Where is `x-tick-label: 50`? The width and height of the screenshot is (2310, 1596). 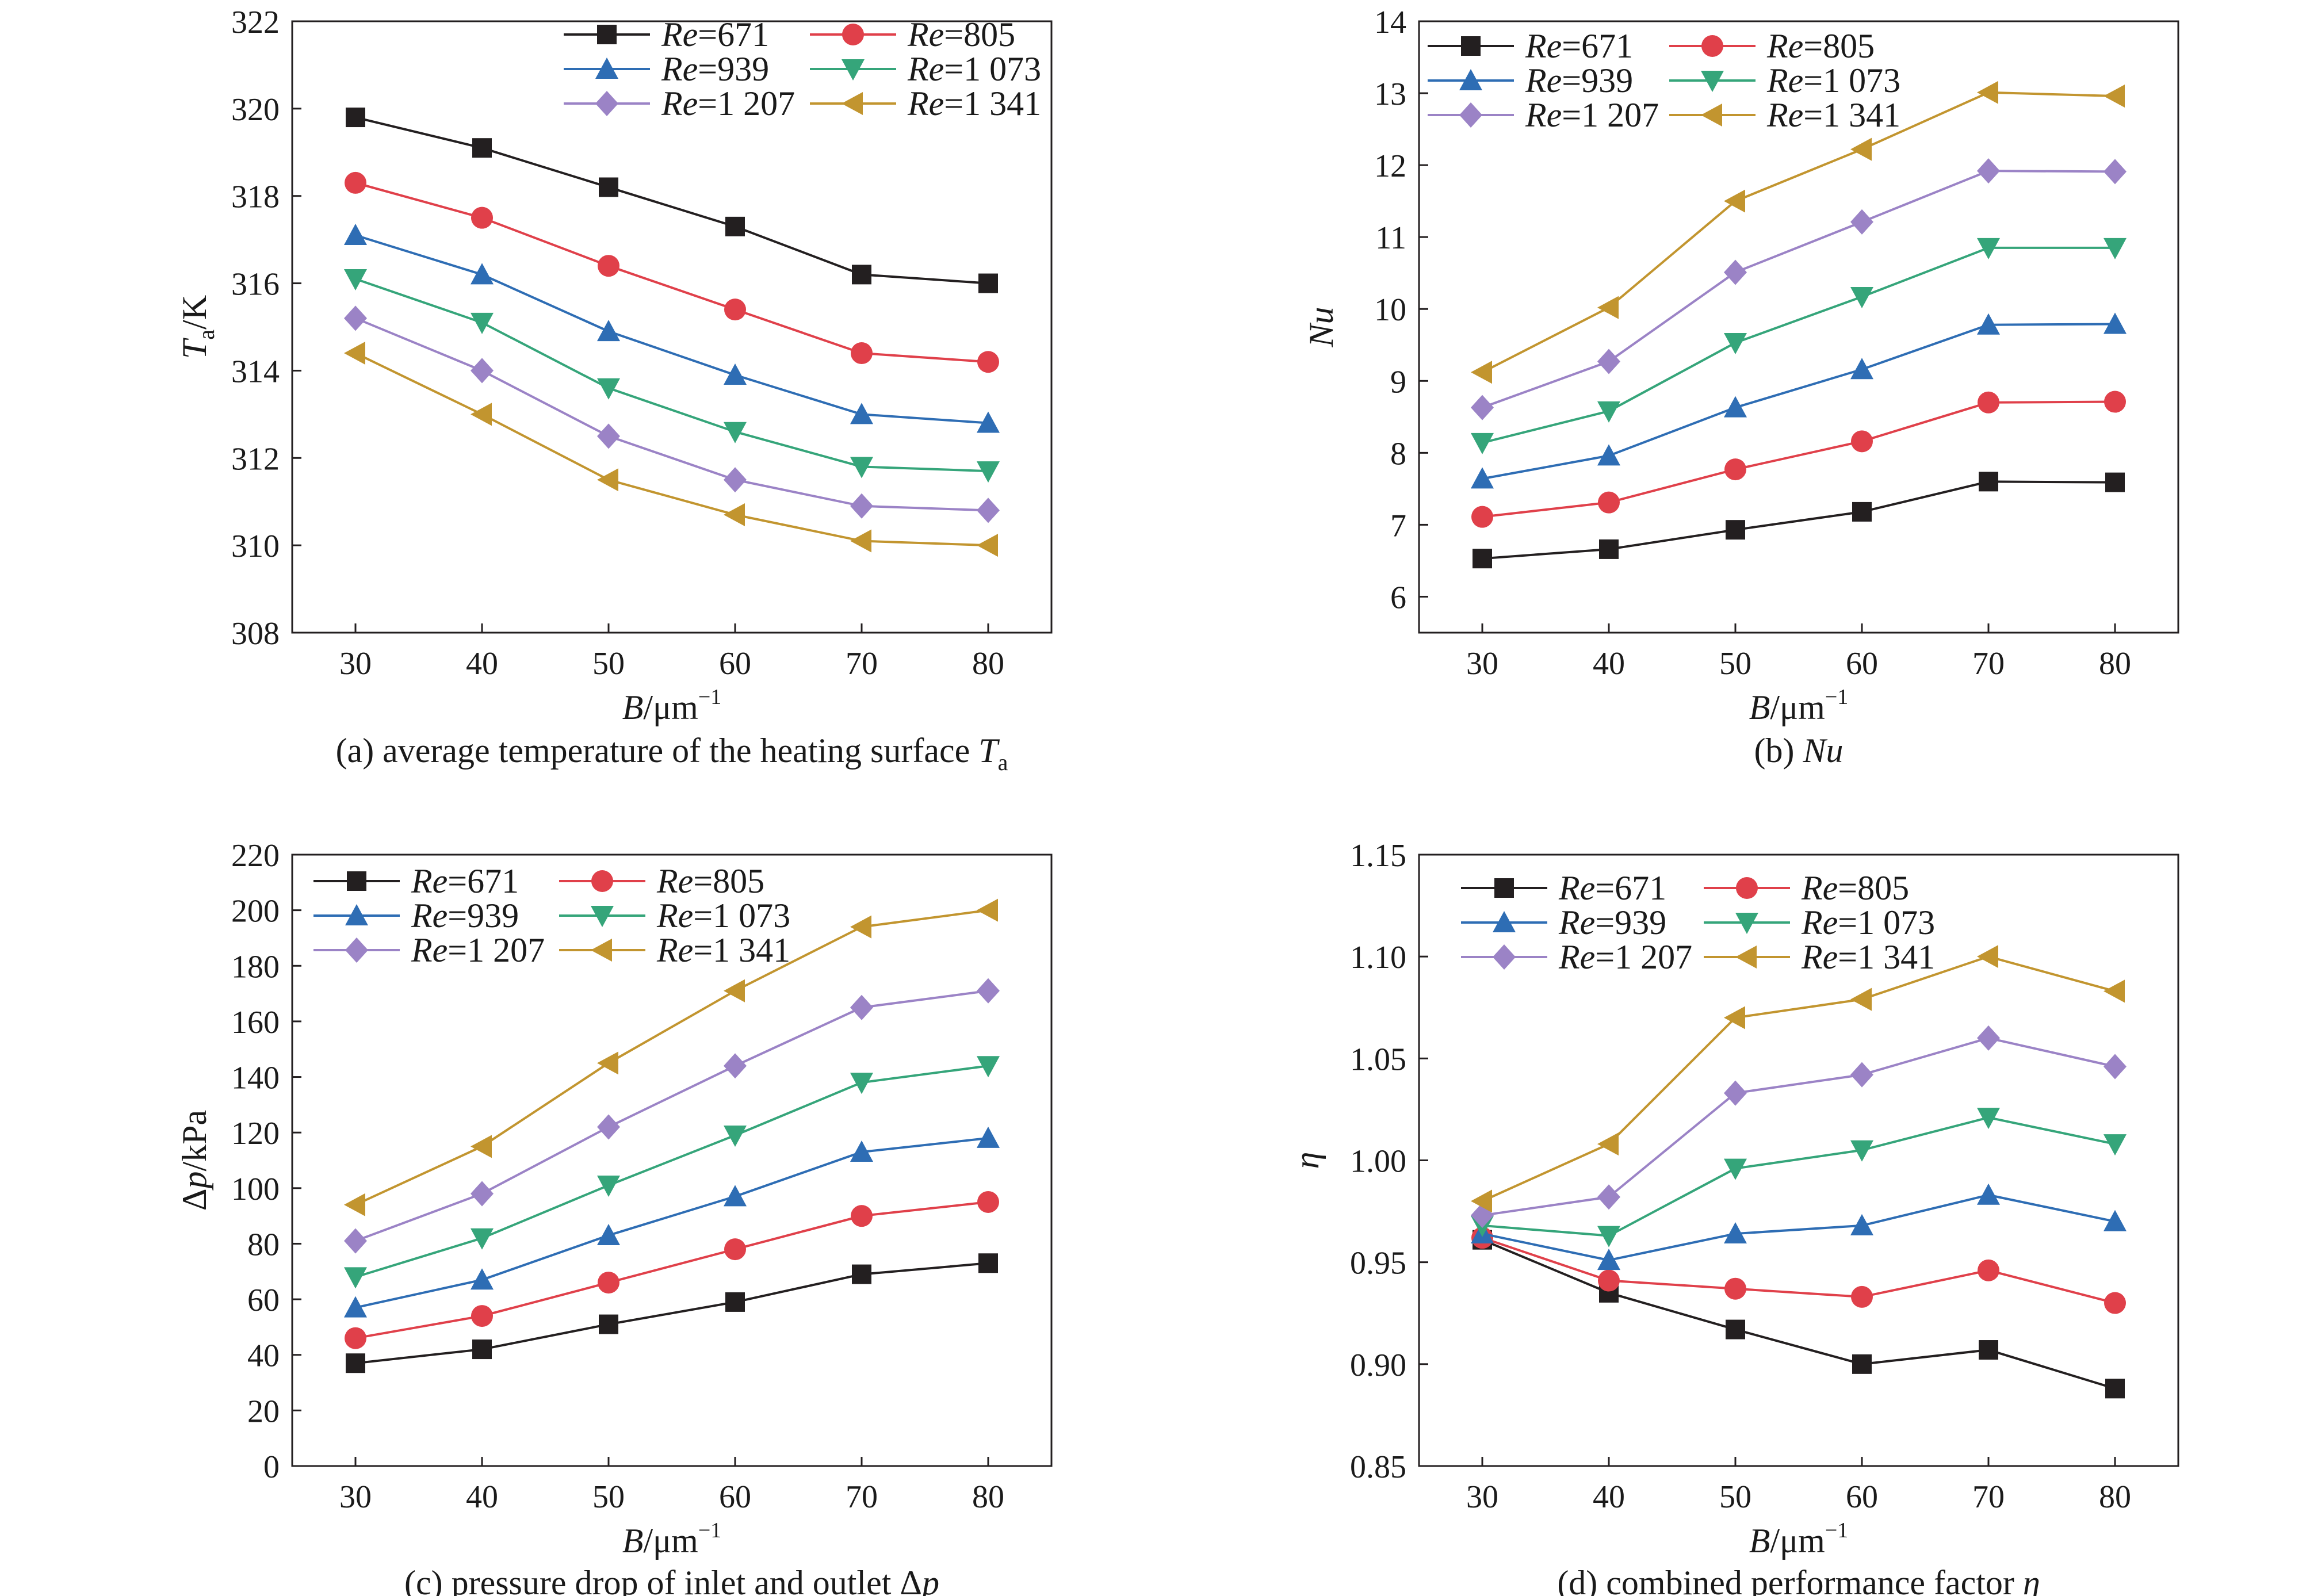 x-tick-label: 50 is located at coordinates (608, 1497).